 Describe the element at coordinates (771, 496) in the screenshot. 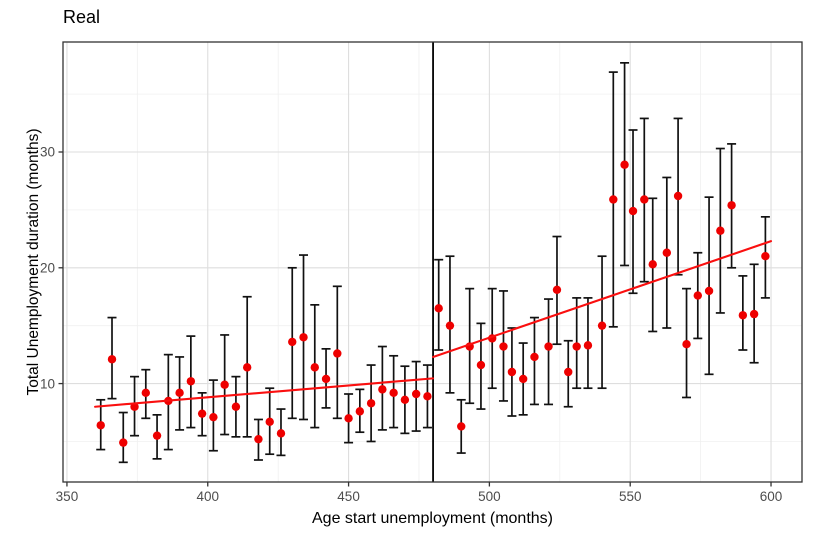

I see `x-tick-label: 600` at that location.